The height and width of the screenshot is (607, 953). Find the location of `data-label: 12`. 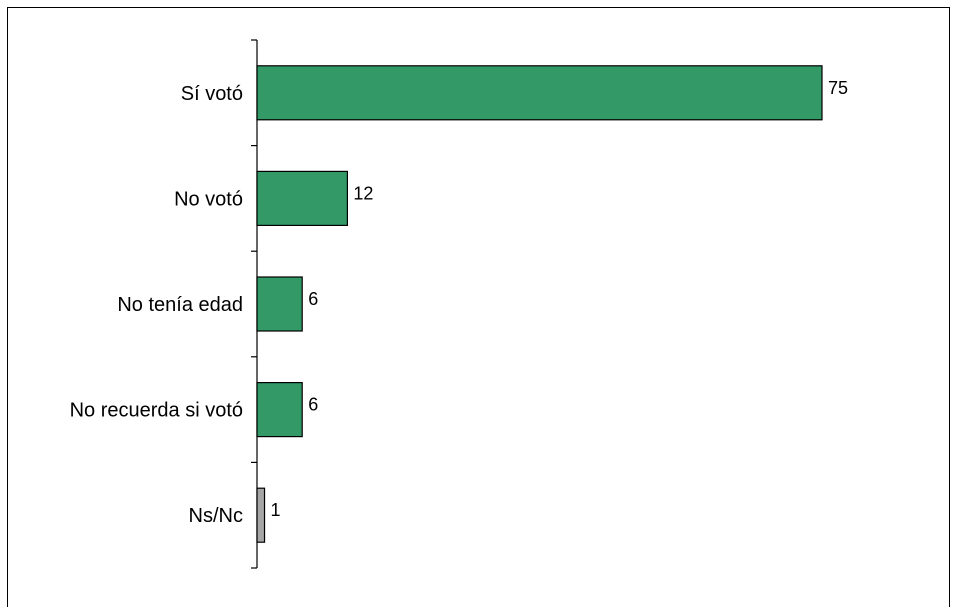

data-label: 12 is located at coordinates (363, 193).